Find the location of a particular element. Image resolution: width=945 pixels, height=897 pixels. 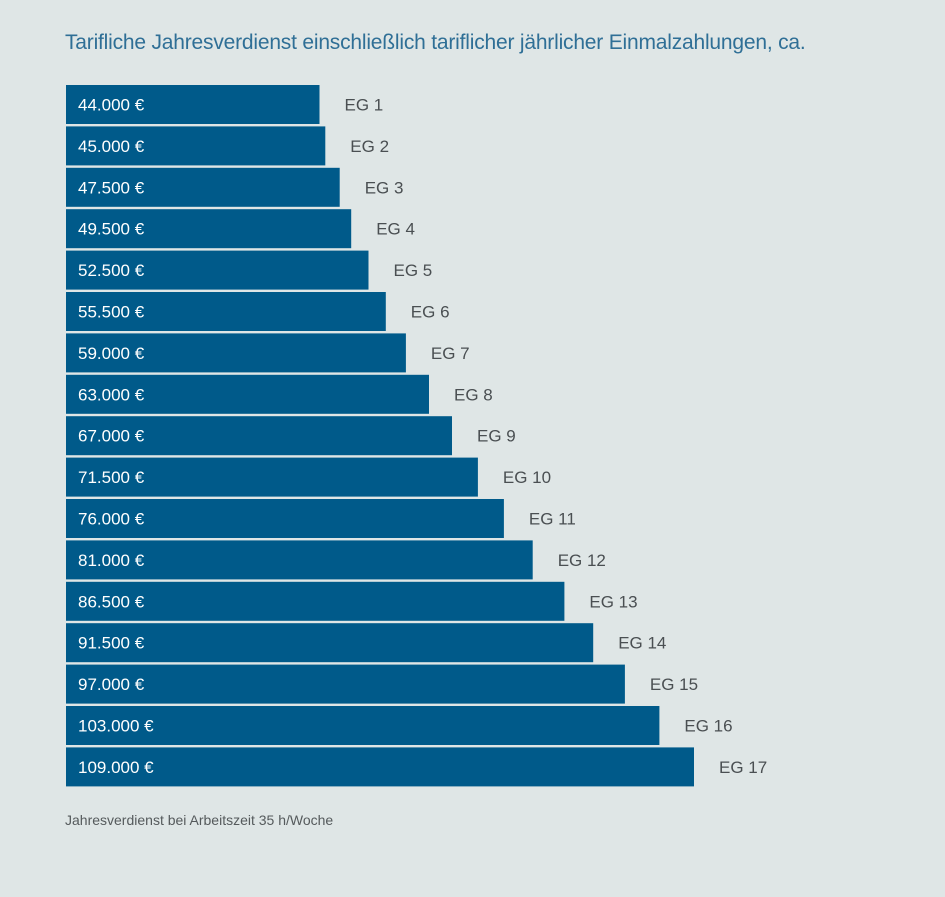

bar-value-label: 52.500 € is located at coordinates (111, 270).